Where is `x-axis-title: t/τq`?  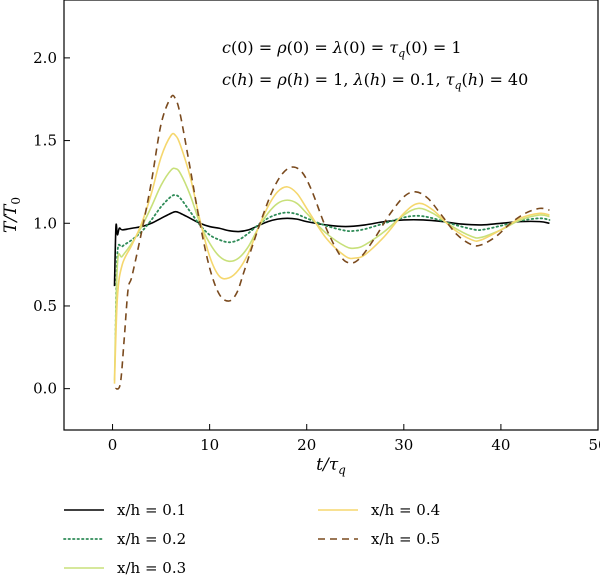 x-axis-title: t/τq is located at coordinates (331, 466).